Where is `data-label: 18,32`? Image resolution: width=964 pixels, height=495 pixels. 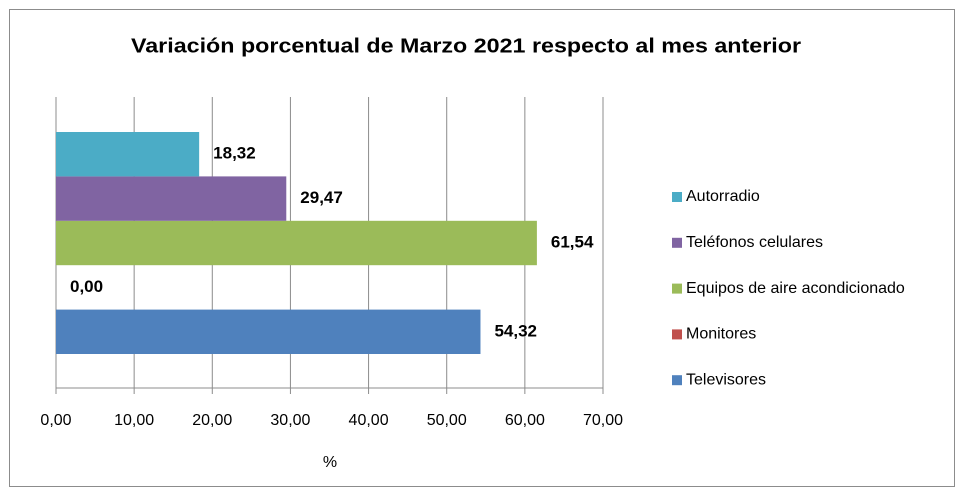
data-label: 18,32 is located at coordinates (234, 153).